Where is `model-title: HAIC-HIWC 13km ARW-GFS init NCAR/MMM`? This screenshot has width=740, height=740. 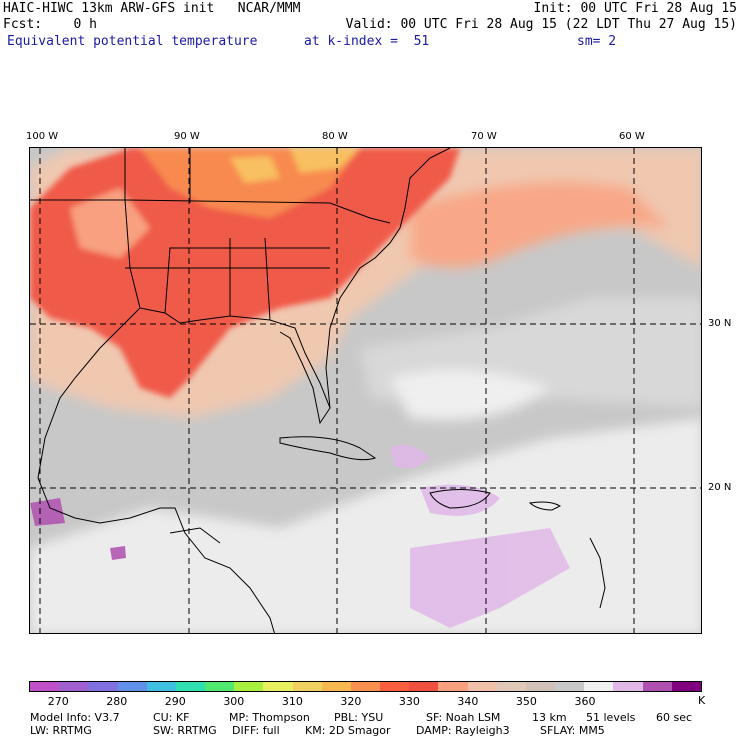 model-title: HAIC-HIWC 13km ARW-GFS init NCAR/MMM is located at coordinates (152, 8).